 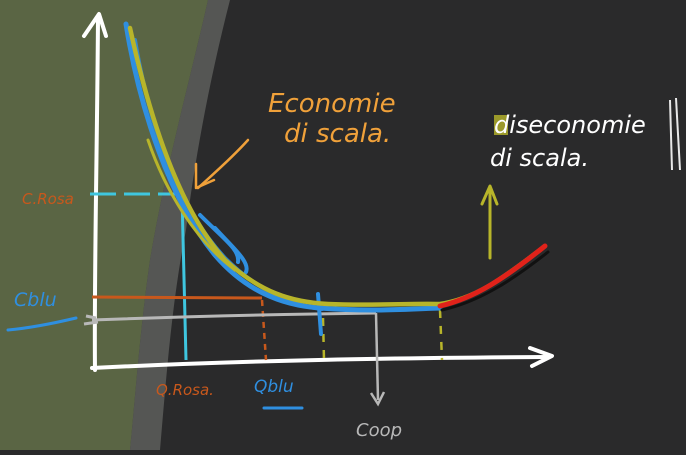 What do you see at coordinates (489, 195) in the screenshot?
I see `diseconomie-arrowhead` at bounding box center [489, 195].